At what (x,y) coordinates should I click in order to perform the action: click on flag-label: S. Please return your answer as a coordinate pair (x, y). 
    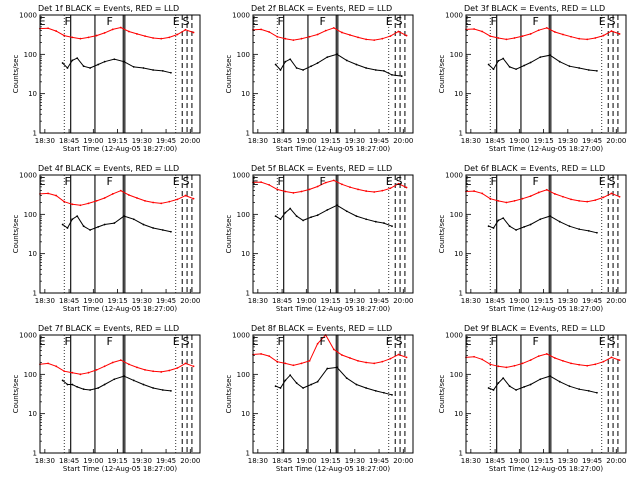
    Looking at the image, I should click on (398, 341).